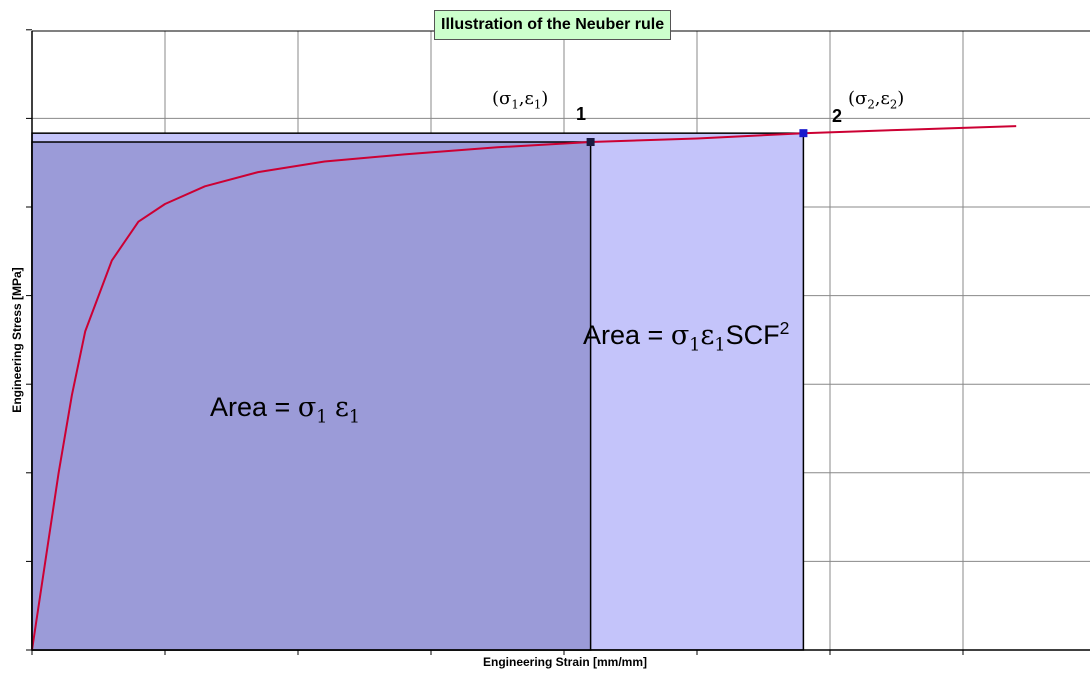 Image resolution: width=1090 pixels, height=673 pixels. I want to click on point-1-coord-label: (σ1,ε1), so click(520, 100).